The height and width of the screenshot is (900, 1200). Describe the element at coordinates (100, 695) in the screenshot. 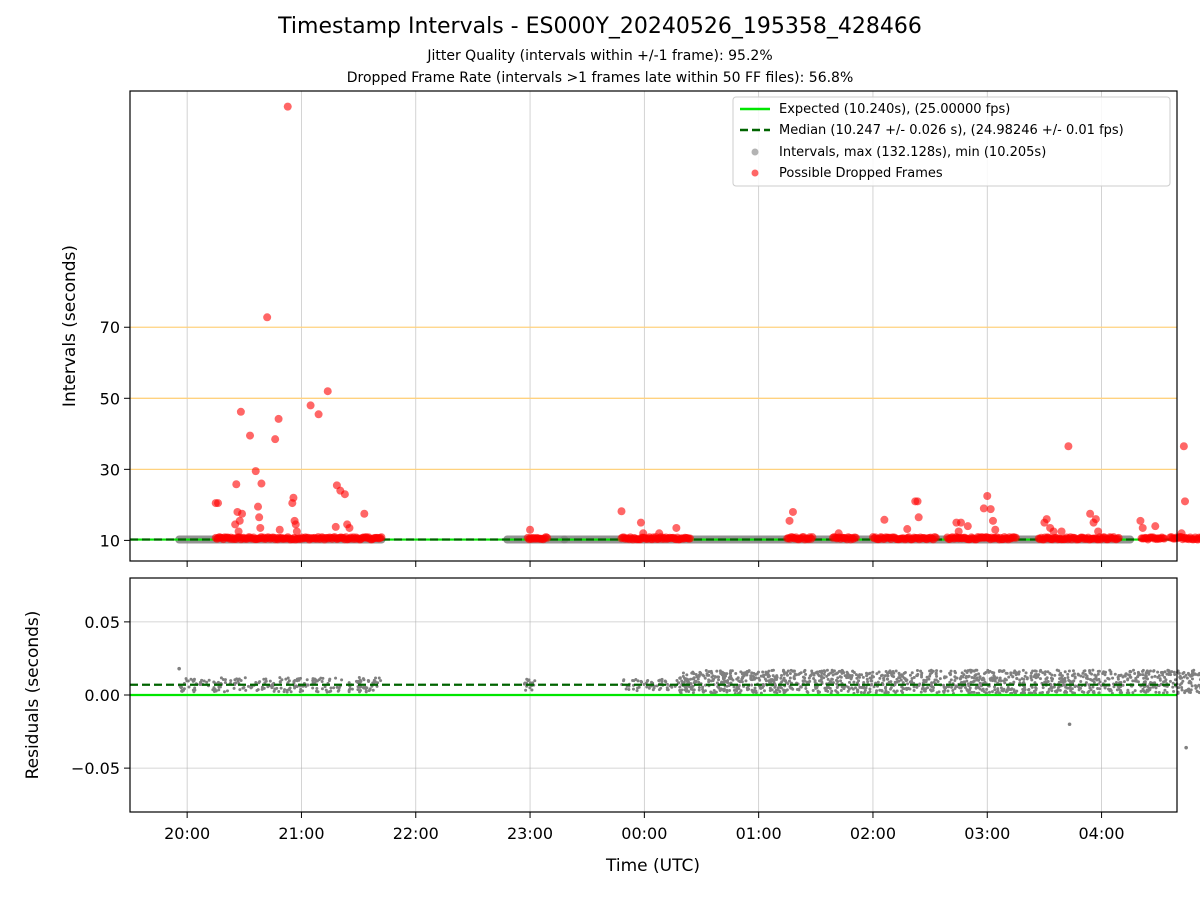

I see `residuals-y-ticks: 0.05 0.00 −0.05` at that location.